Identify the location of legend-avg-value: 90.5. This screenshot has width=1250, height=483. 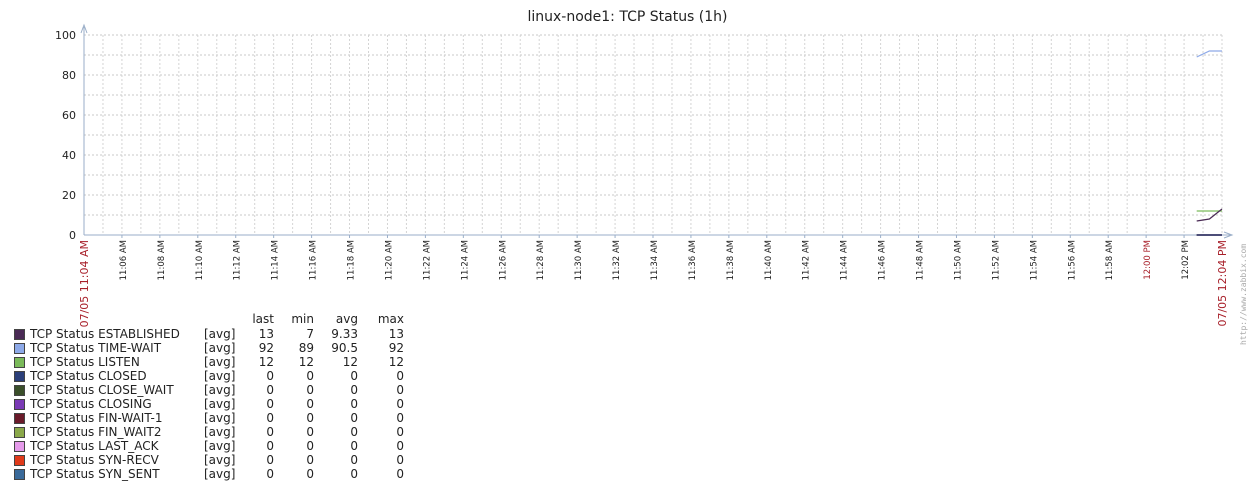
(344, 348).